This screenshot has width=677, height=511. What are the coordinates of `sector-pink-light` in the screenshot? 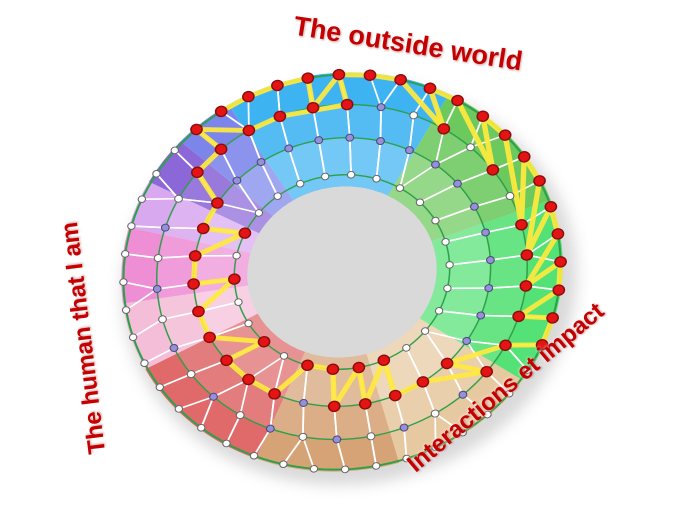 It's located at (190, 327).